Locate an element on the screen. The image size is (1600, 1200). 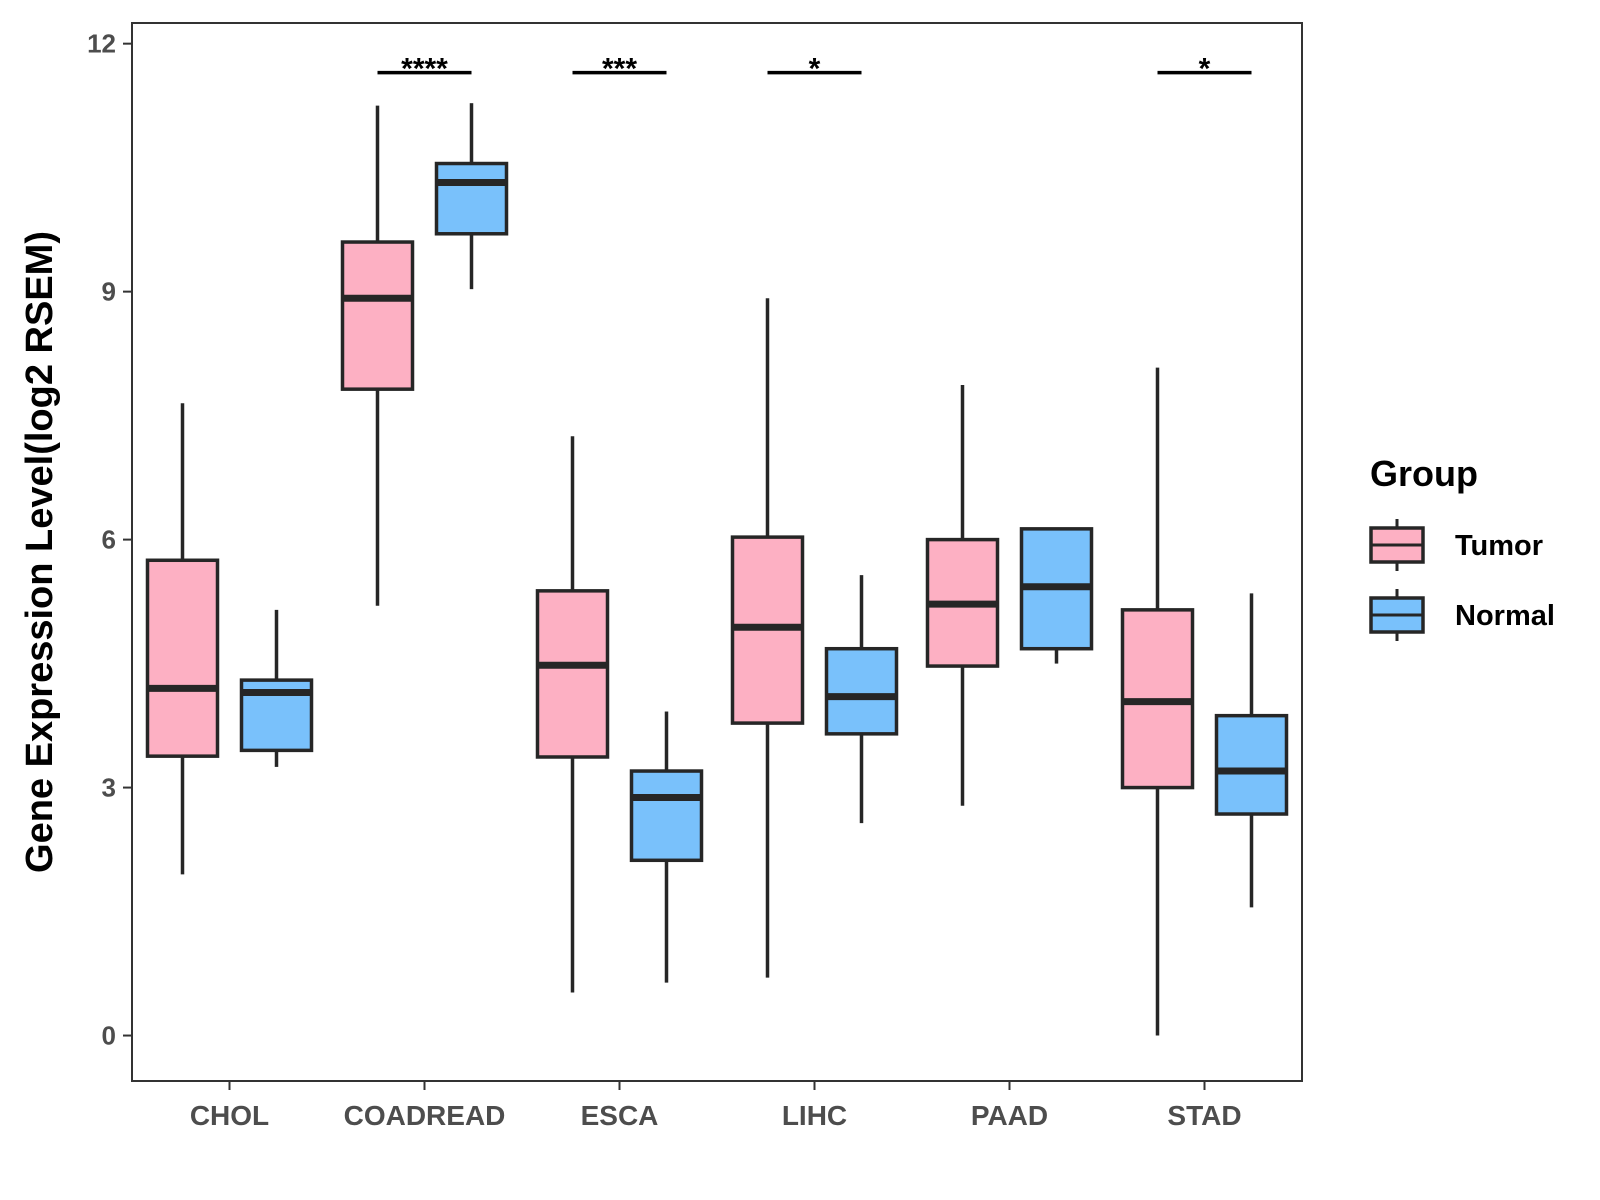
y-tick-label: 9 is located at coordinates (109, 292).